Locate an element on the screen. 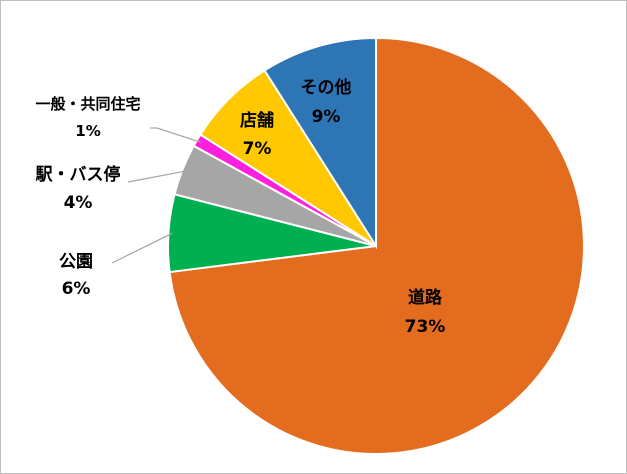 Image resolution: width=627 pixels, height=474 pixels. slice-label-housing: 一般・共同住宅 is located at coordinates (87, 104).